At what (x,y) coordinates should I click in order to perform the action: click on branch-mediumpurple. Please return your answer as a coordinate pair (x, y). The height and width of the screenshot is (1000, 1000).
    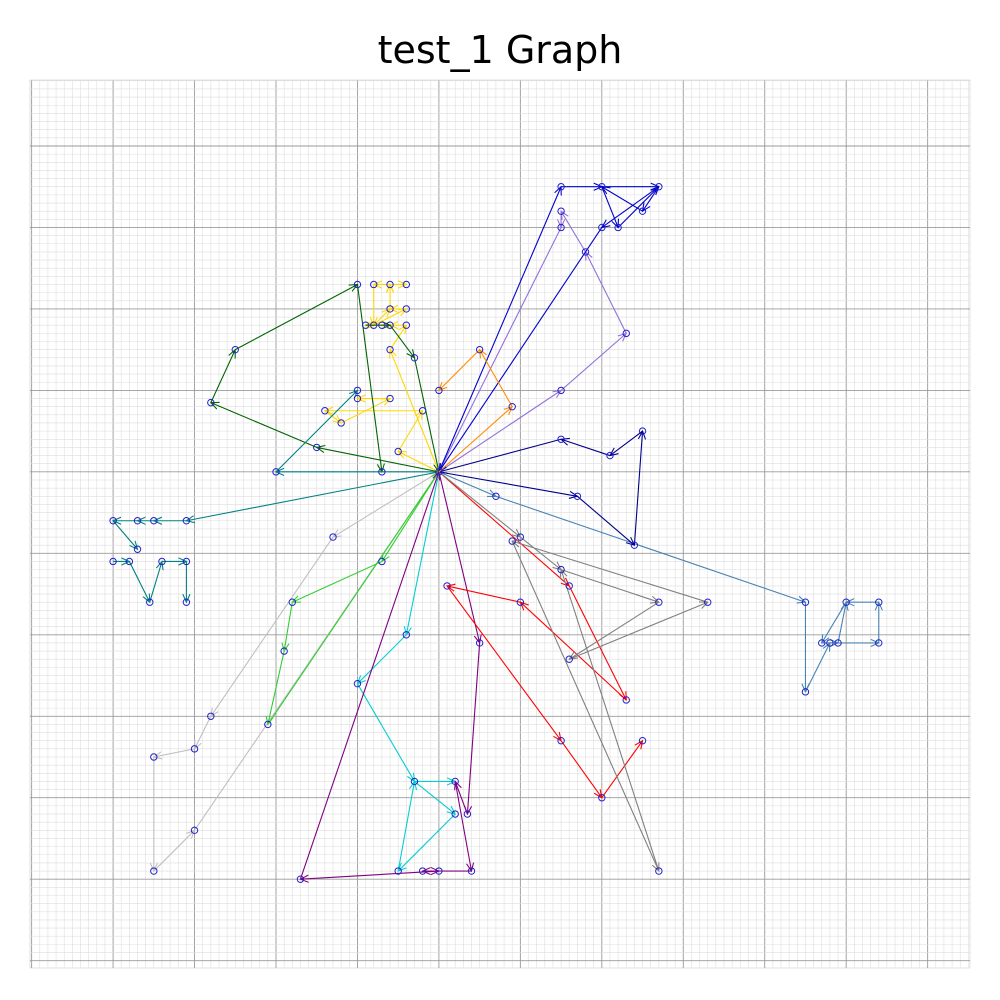
    Looking at the image, I should click on (532, 341).